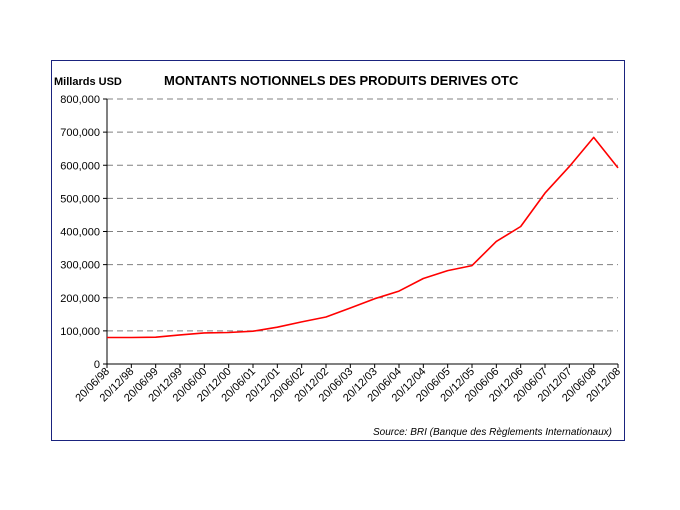 The width and height of the screenshot is (680, 510). I want to click on y-tick-label: 0, so click(97, 365).